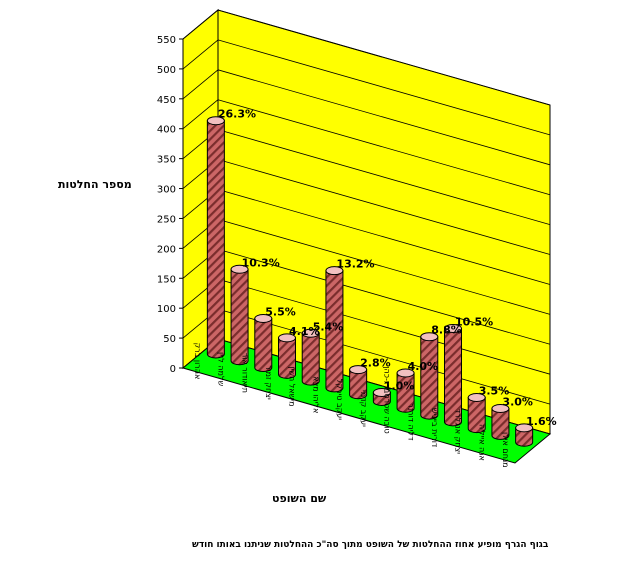  What do you see at coordinates (292, 386) in the screenshot?
I see `x-tick-label: מישאל חשין` at bounding box center [292, 386].